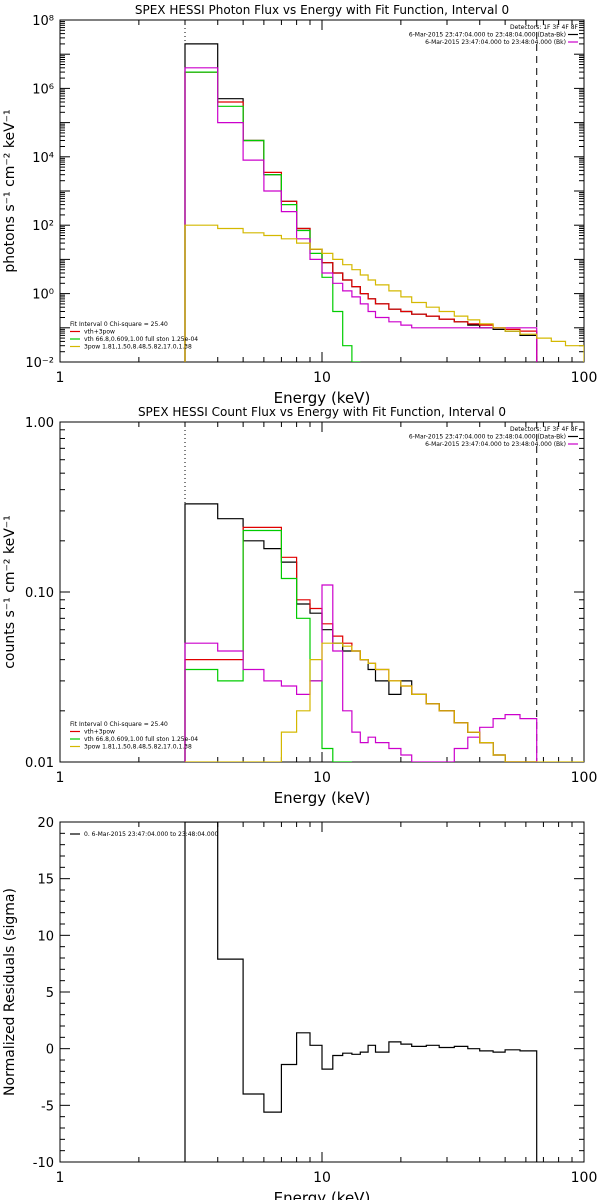 This screenshot has height=1200, width=600. I want to click on y-tick-label: 10², so click(43, 226).